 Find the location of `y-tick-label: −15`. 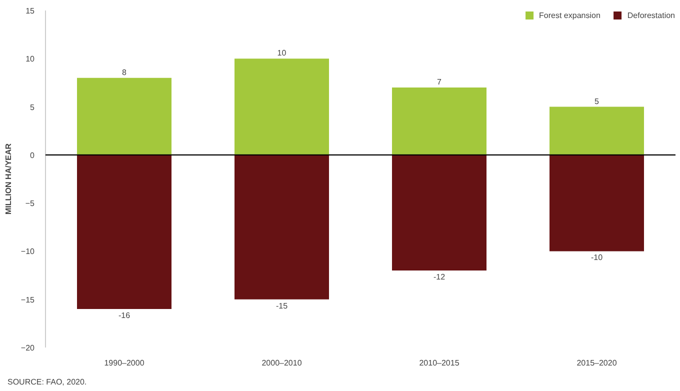

y-tick-label: −15 is located at coordinates (28, 299).